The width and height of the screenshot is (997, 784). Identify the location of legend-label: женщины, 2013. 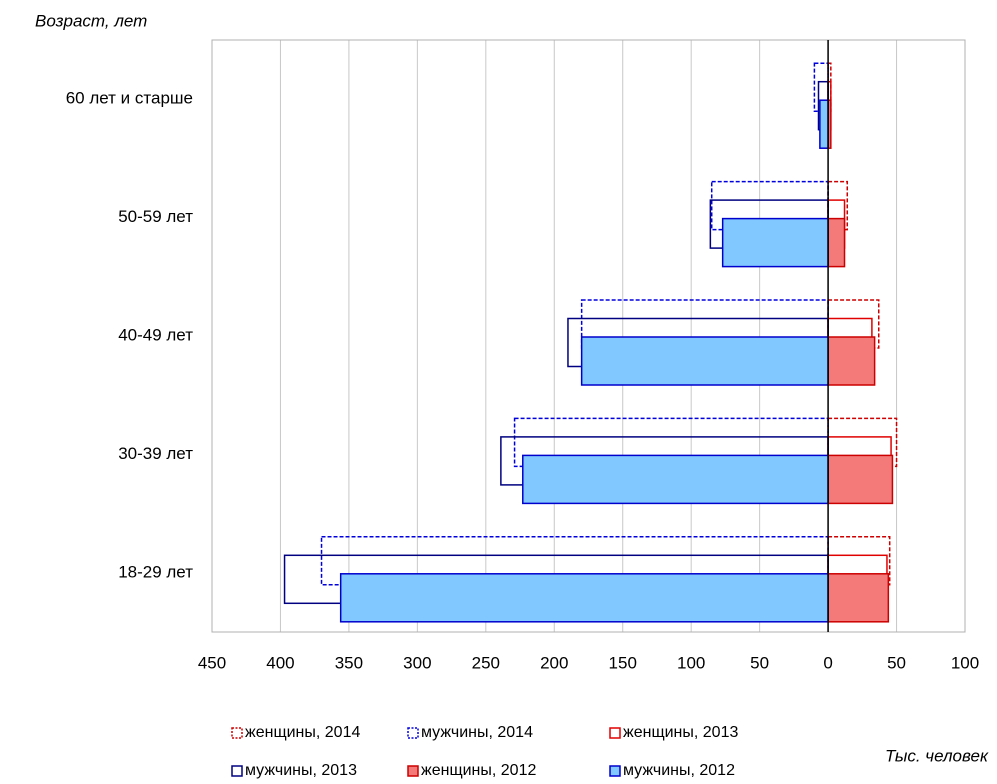
(680, 732).